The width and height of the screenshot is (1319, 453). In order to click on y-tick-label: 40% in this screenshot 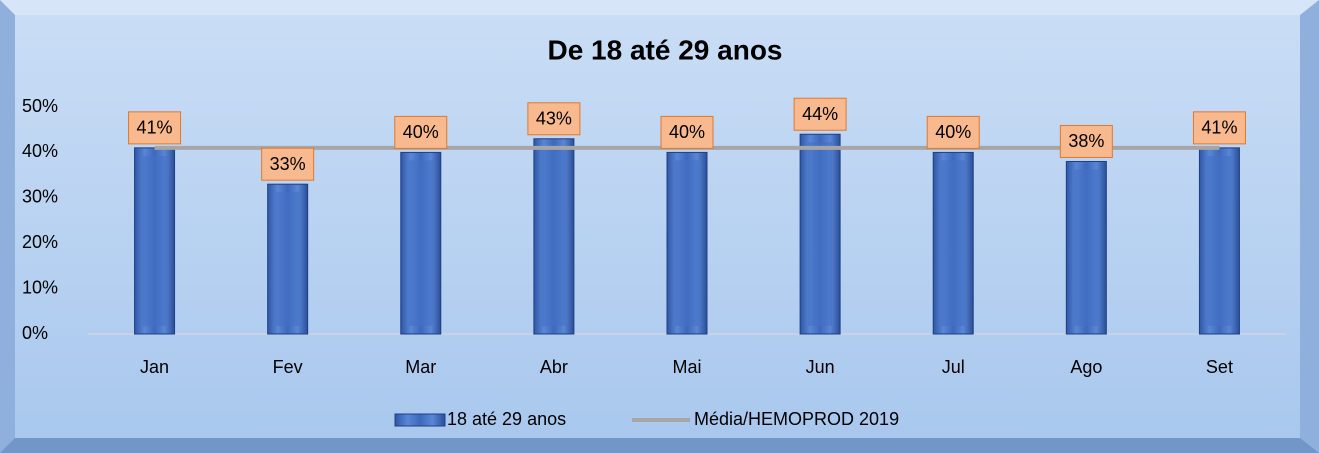, I will do `click(40, 151)`.